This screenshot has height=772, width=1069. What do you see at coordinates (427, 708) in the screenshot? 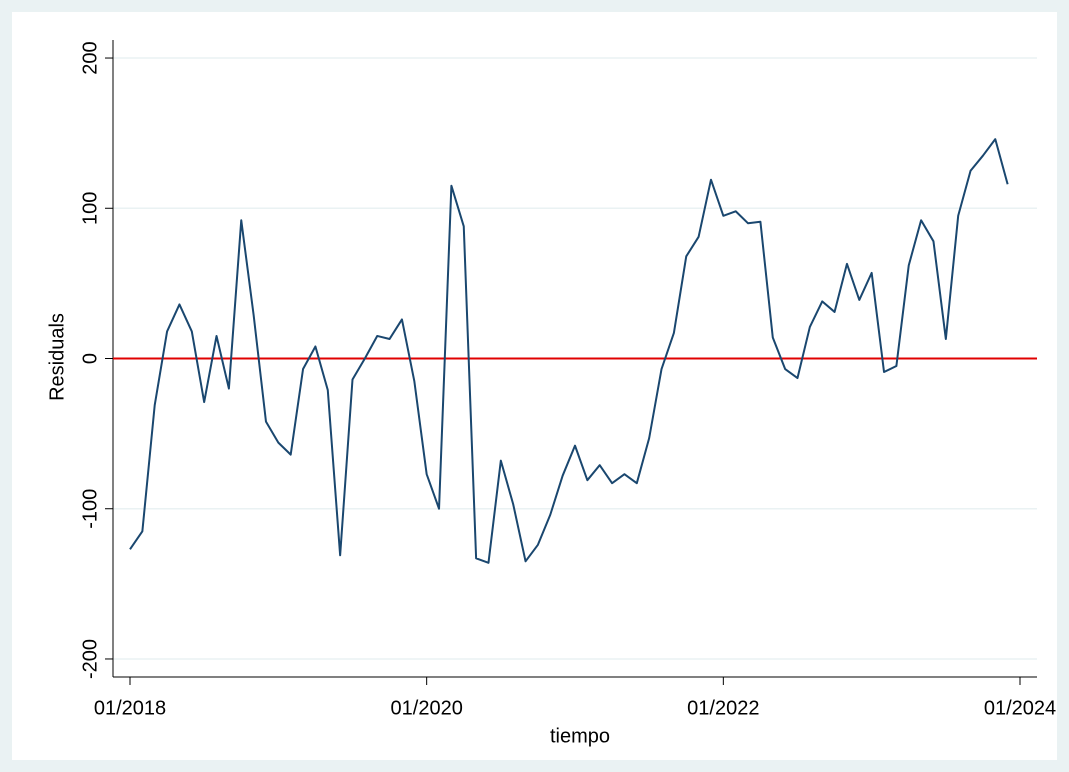
I see `x-tick-label: 01/2020` at bounding box center [427, 708].